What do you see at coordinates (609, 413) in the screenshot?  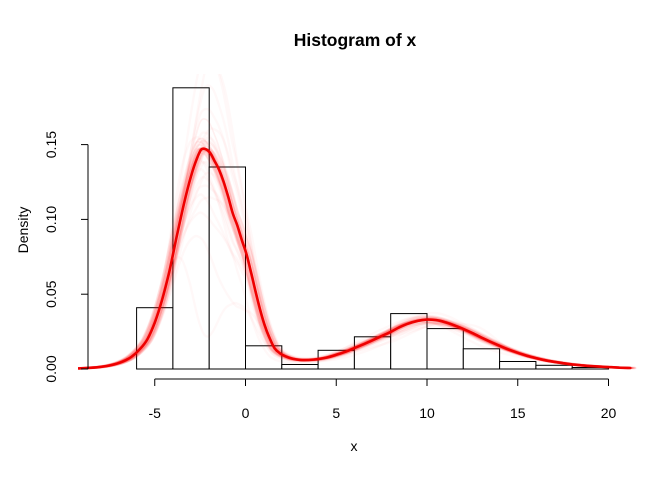 I see `x-axis-tick-label: 20` at bounding box center [609, 413].